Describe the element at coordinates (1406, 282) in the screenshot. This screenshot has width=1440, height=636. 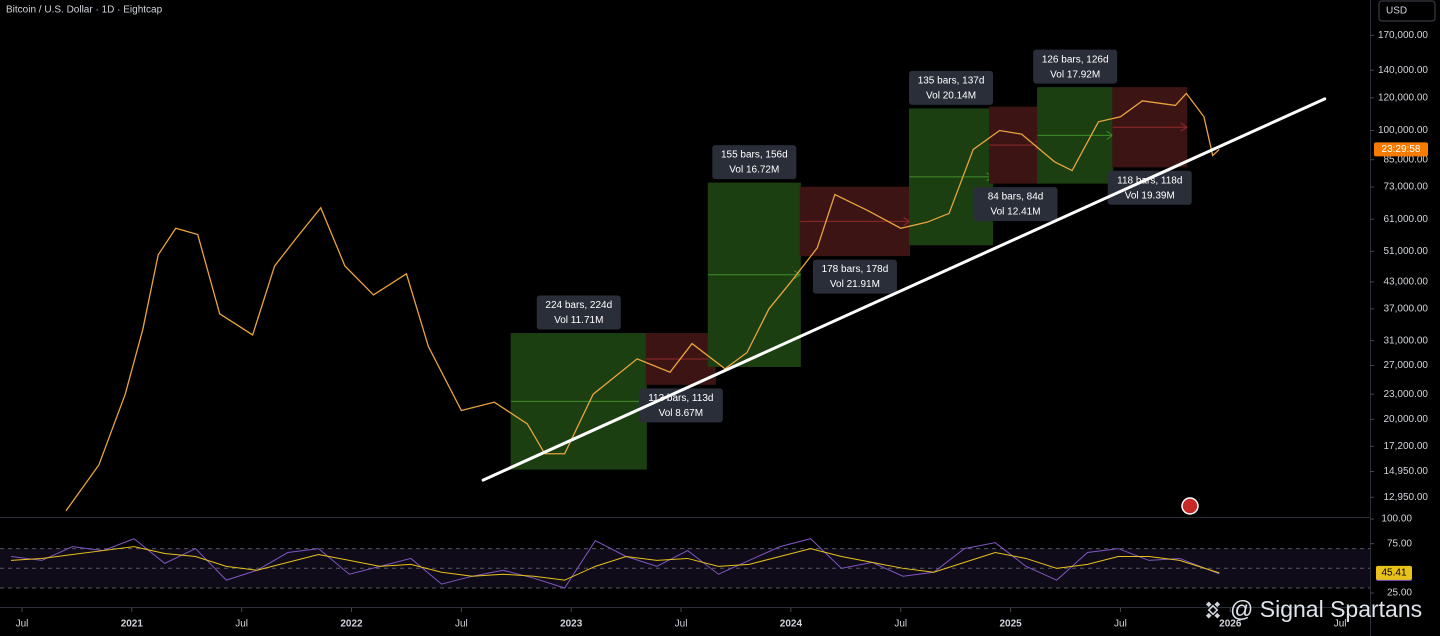
I see `y-tick-label: 43,000.00` at that location.